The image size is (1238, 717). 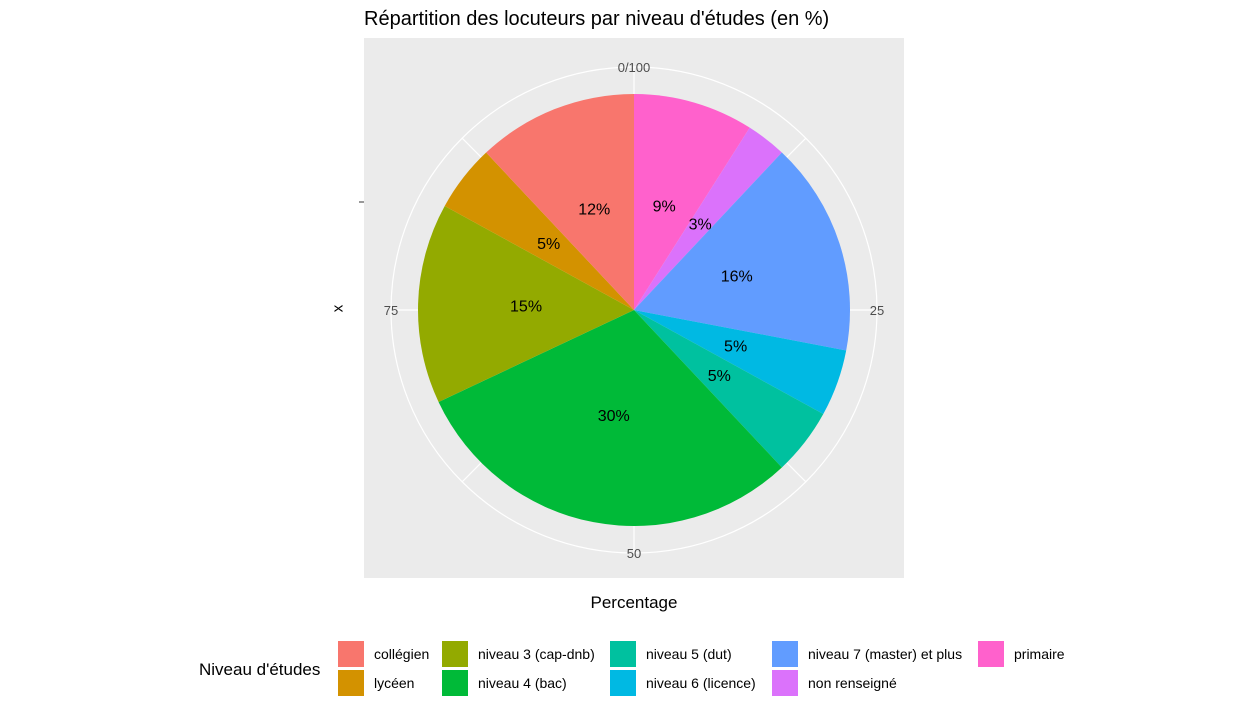 I want to click on legend-item: collégien, so click(x=383, y=654).